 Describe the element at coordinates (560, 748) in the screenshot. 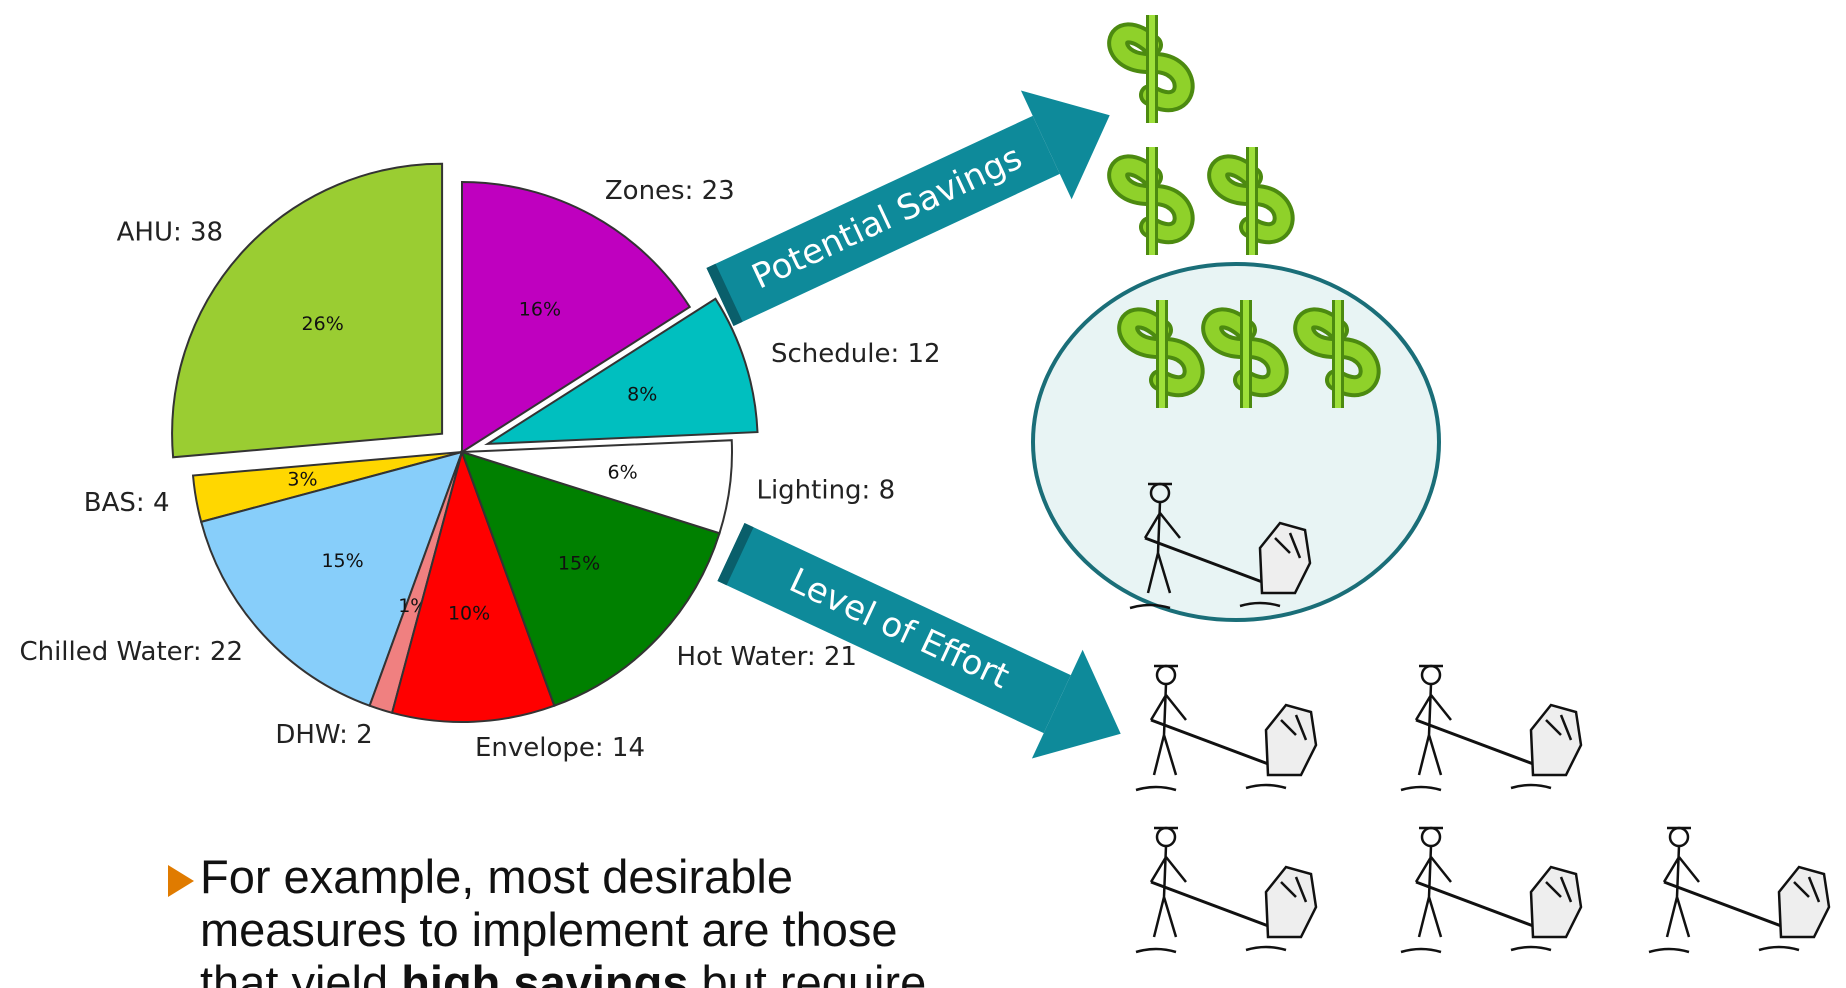

I see `slice-label: Envelope: 14` at that location.